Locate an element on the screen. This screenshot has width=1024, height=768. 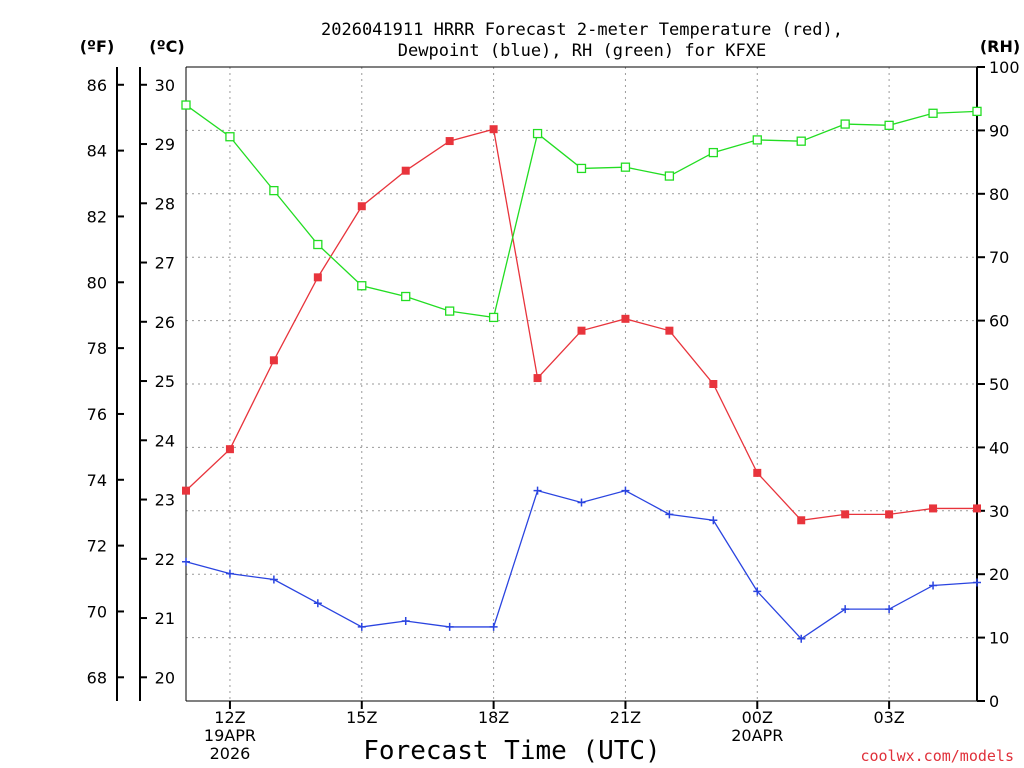
rh-tick-label: 80 is located at coordinates (999, 194).